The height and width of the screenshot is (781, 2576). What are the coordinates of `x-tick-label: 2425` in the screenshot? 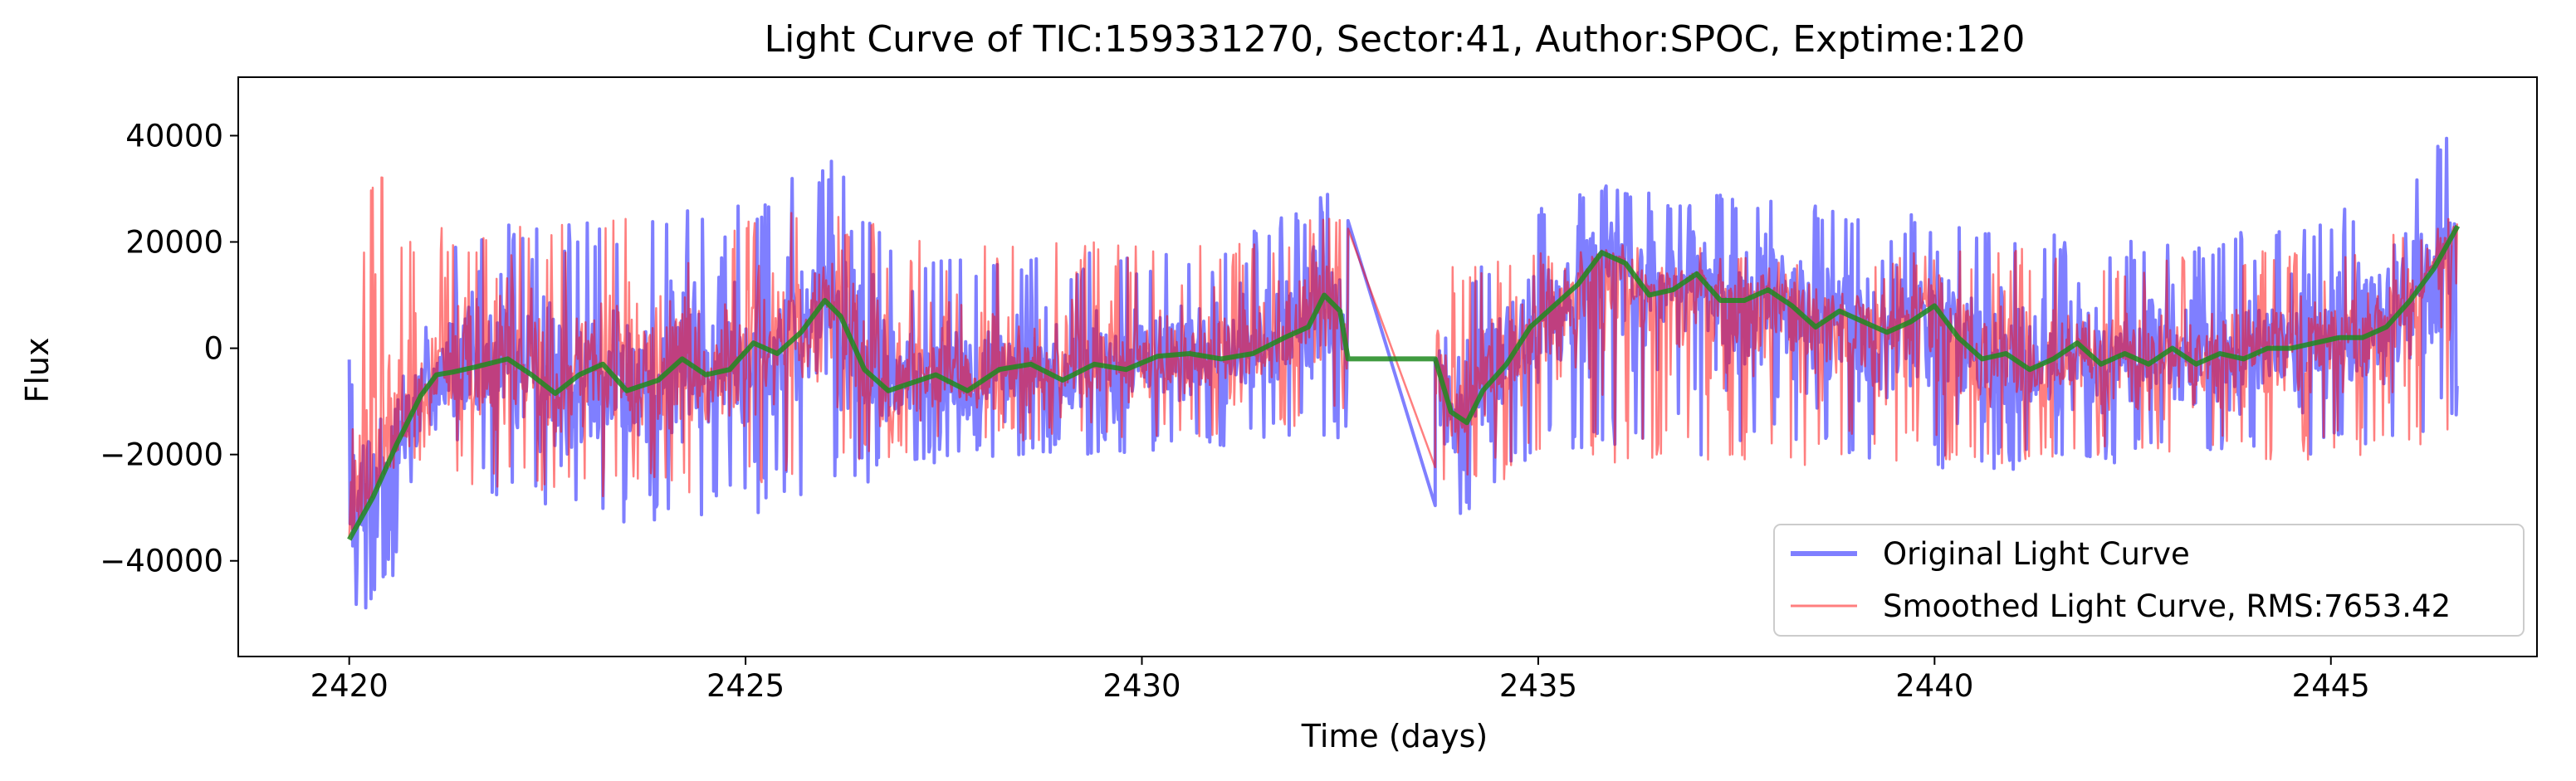 It's located at (745, 686).